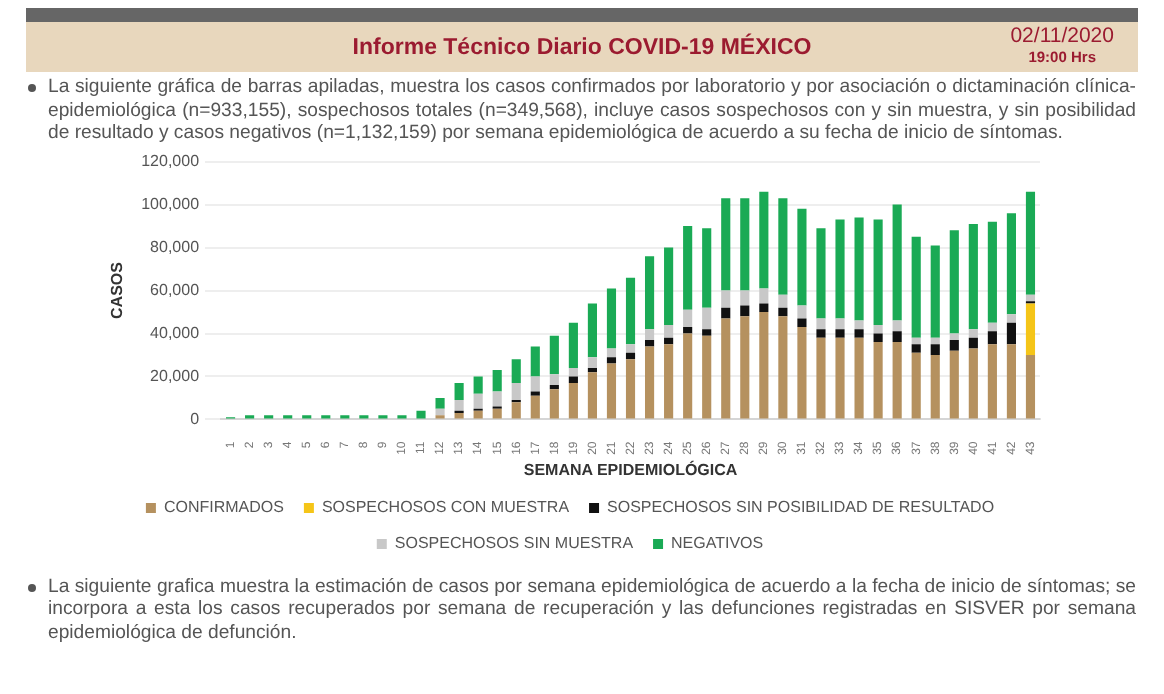 This screenshot has width=1164, height=694. I want to click on y-tick-label: 40,000, so click(175, 331).